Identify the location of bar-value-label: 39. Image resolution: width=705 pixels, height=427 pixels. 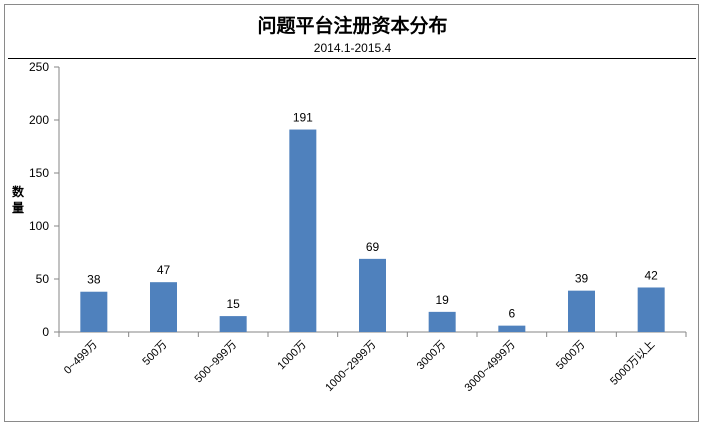
(582, 279).